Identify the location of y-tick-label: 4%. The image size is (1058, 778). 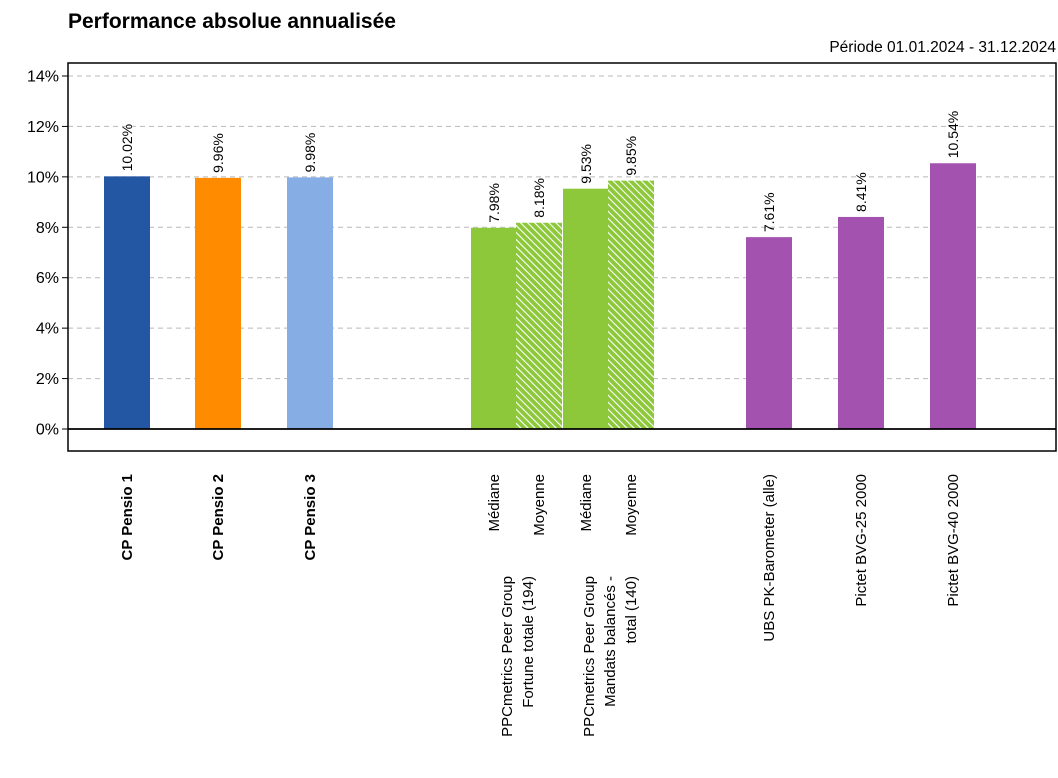
(47, 329).